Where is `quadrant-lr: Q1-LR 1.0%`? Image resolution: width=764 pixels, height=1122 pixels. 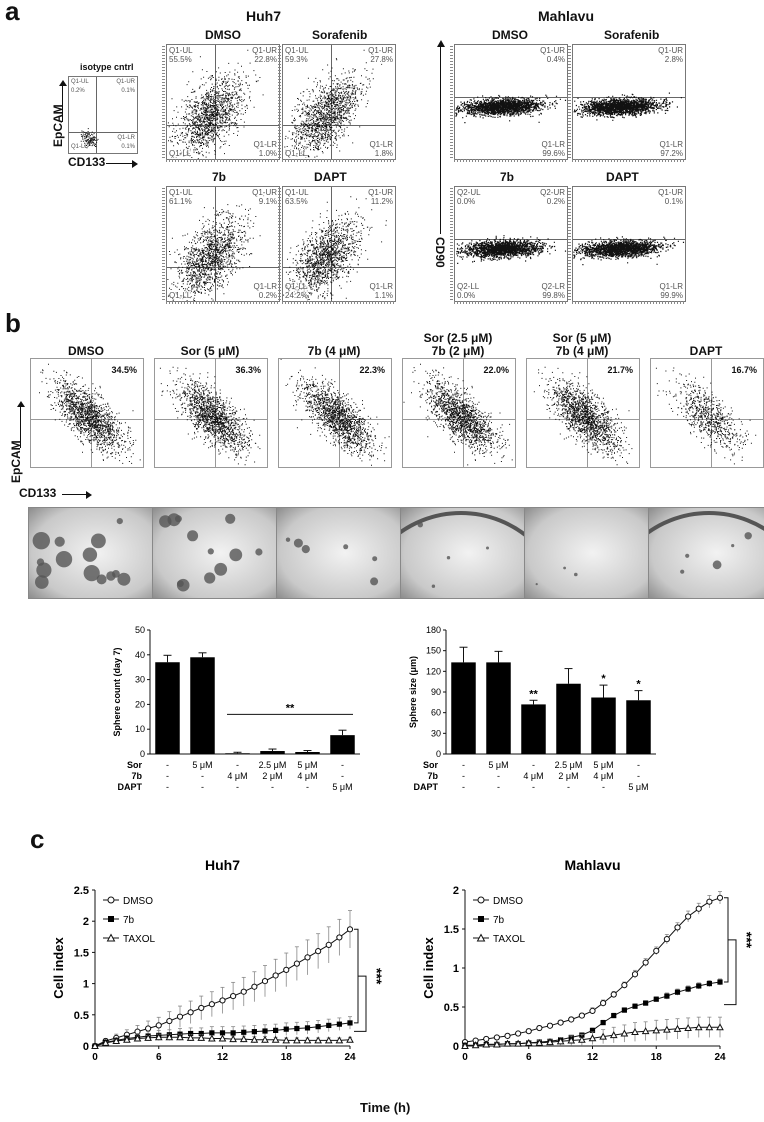
quadrant-lr: Q1-LR 1.0% is located at coordinates (265, 149).